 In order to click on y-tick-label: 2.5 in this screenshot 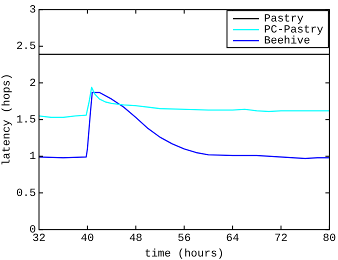, I will do `click(26, 47)`.